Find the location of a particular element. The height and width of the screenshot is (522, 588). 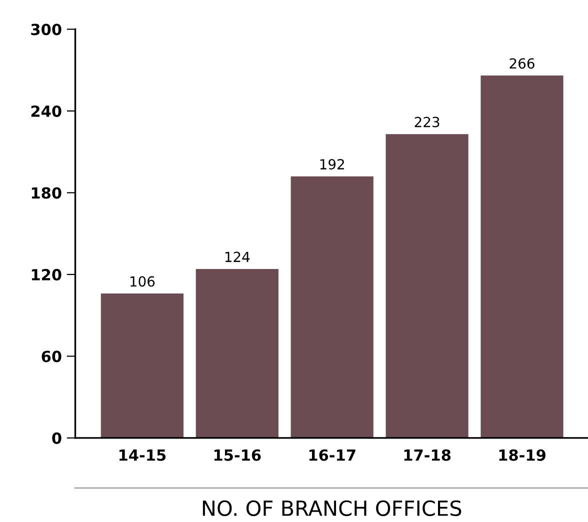

y-tick-label: 240 is located at coordinates (46, 111).